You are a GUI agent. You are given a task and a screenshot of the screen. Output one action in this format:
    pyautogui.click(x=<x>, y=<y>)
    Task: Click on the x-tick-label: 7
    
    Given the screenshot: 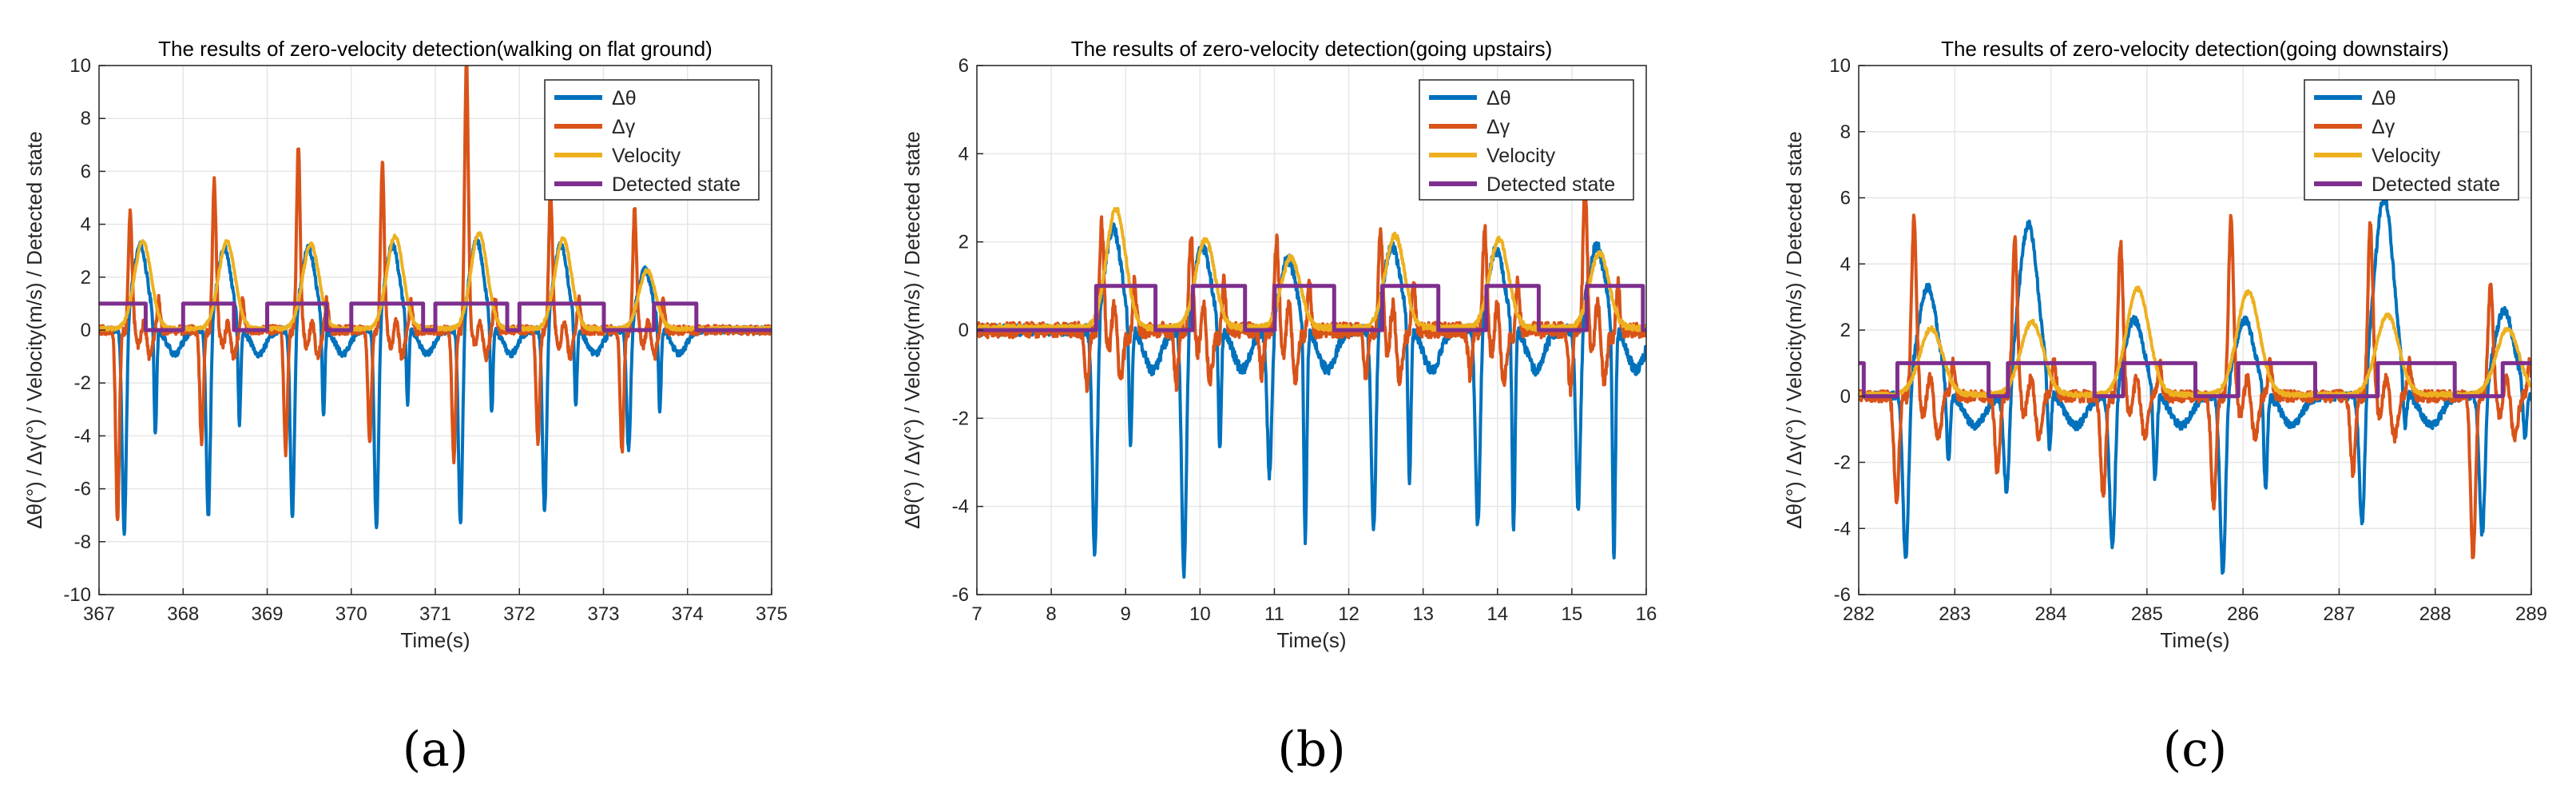 What is the action you would take?
    pyautogui.click(x=977, y=614)
    